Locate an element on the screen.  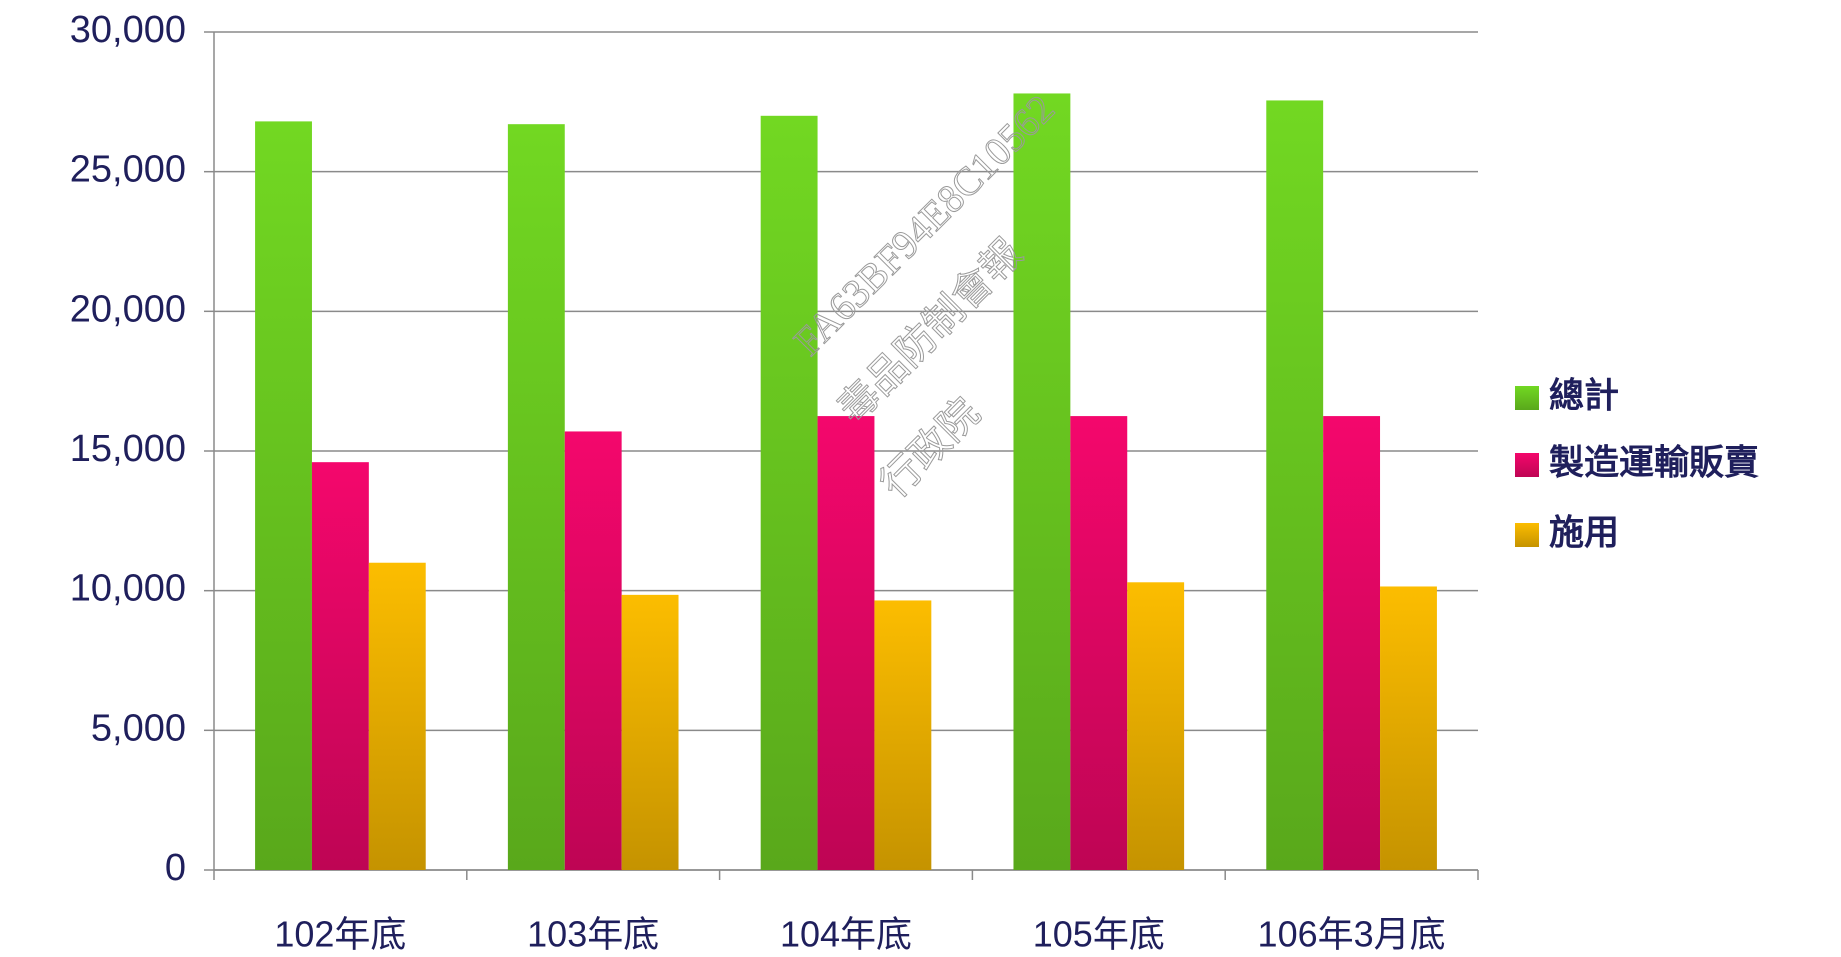
legend-label: 總計 is located at coordinates (1584, 395).